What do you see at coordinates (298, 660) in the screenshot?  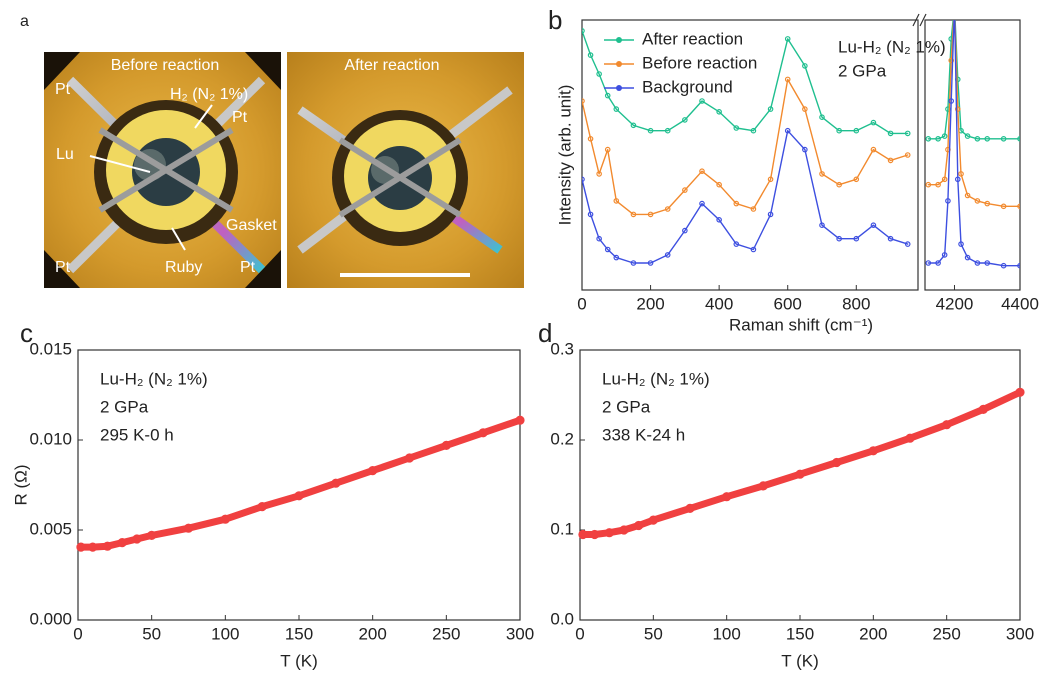 I see `x-axis-label: T (K)` at bounding box center [298, 660].